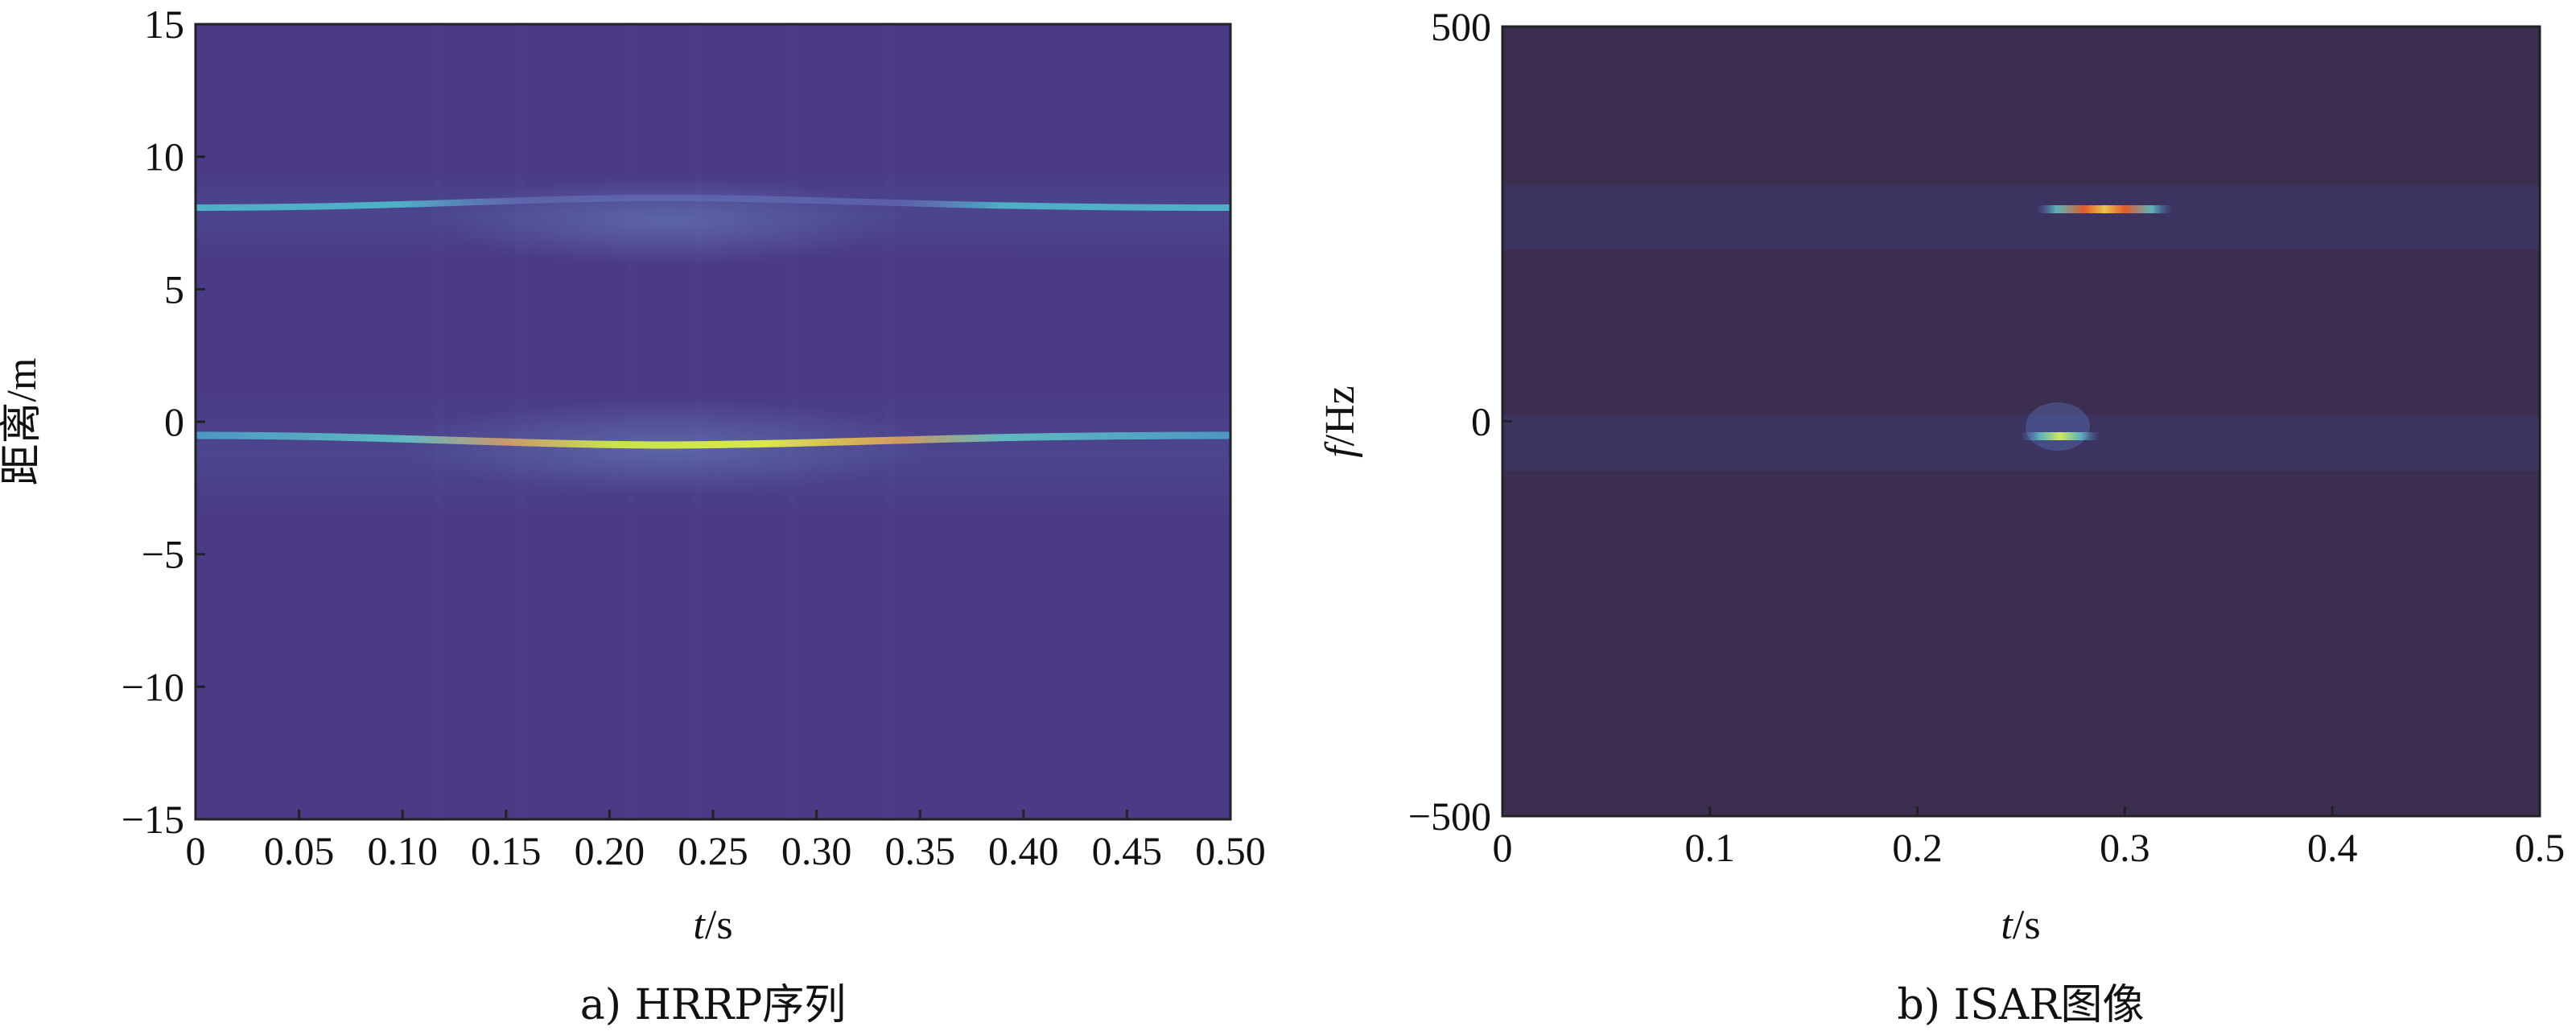  I want to click on panel-a-ytick-label: −5, so click(163, 554).